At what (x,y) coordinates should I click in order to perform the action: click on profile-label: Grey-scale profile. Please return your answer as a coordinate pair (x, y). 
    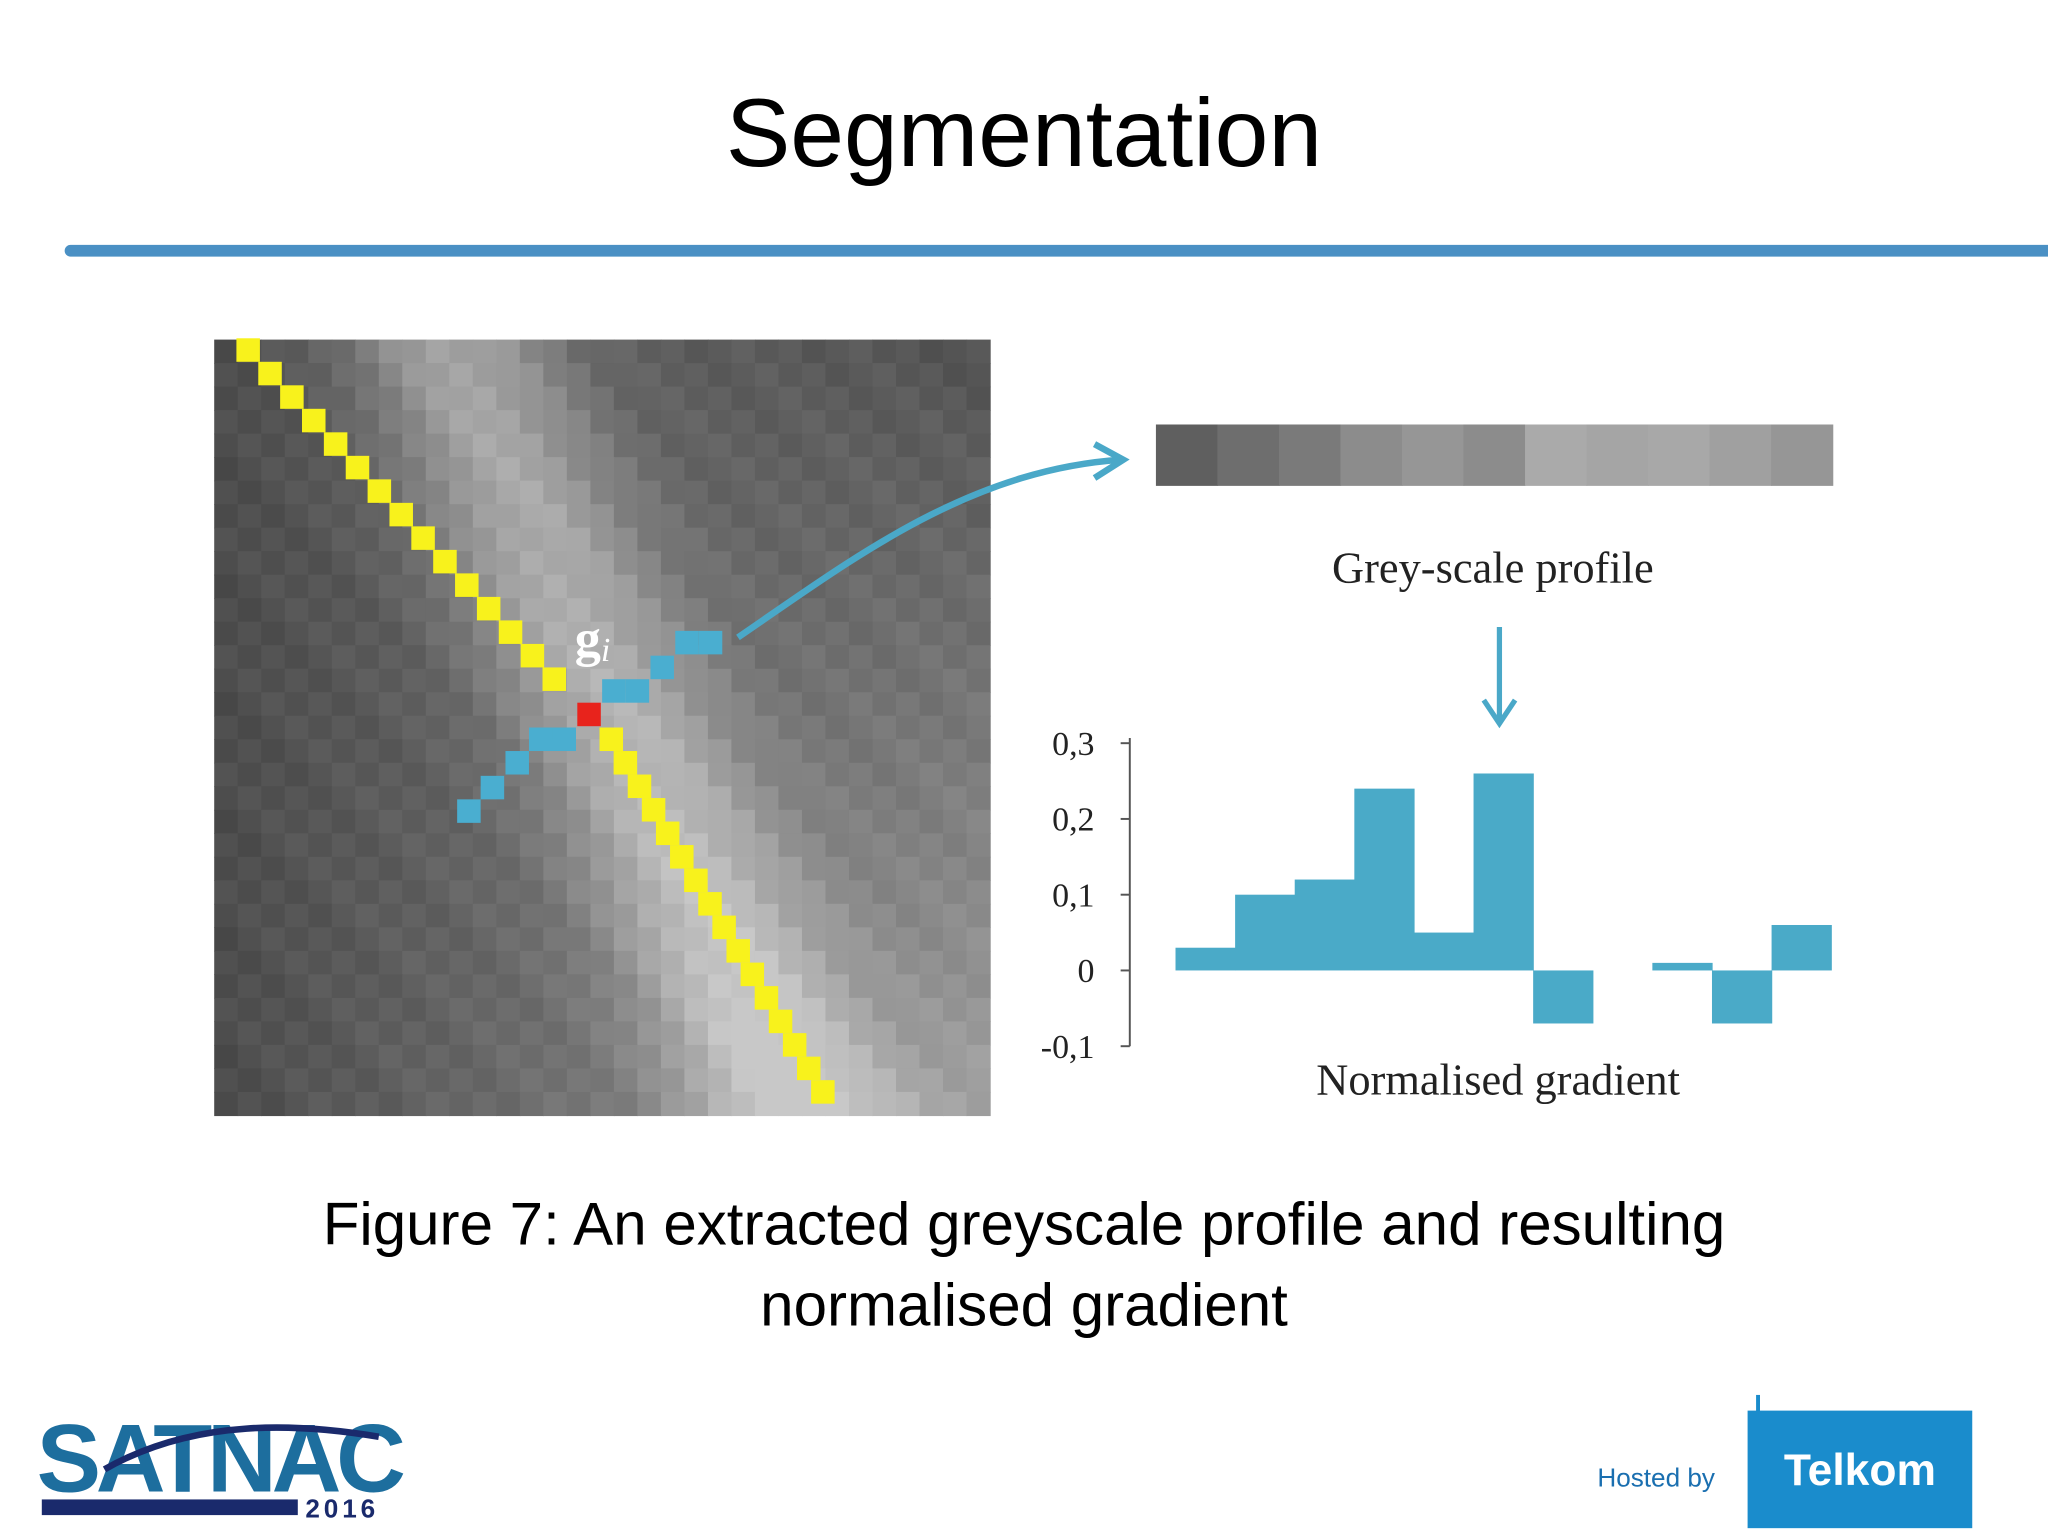
    Looking at the image, I should click on (1493, 568).